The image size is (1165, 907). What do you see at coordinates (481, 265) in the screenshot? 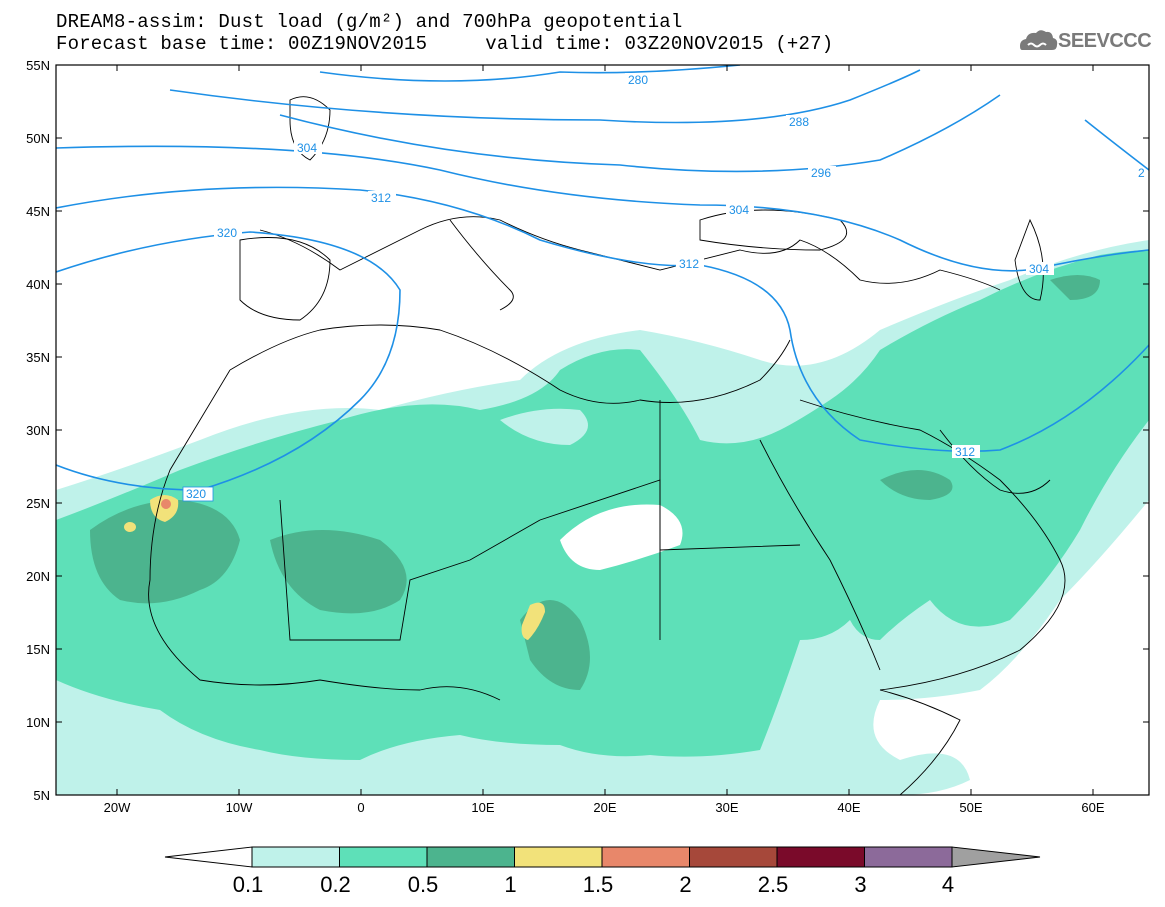
I see `coast-italy` at bounding box center [481, 265].